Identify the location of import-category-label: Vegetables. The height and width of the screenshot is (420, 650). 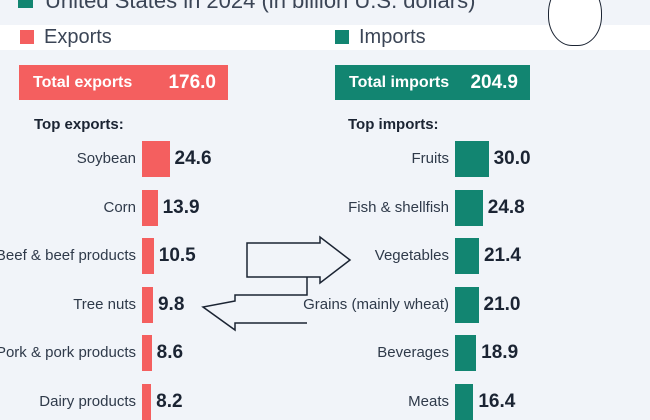
(411, 255).